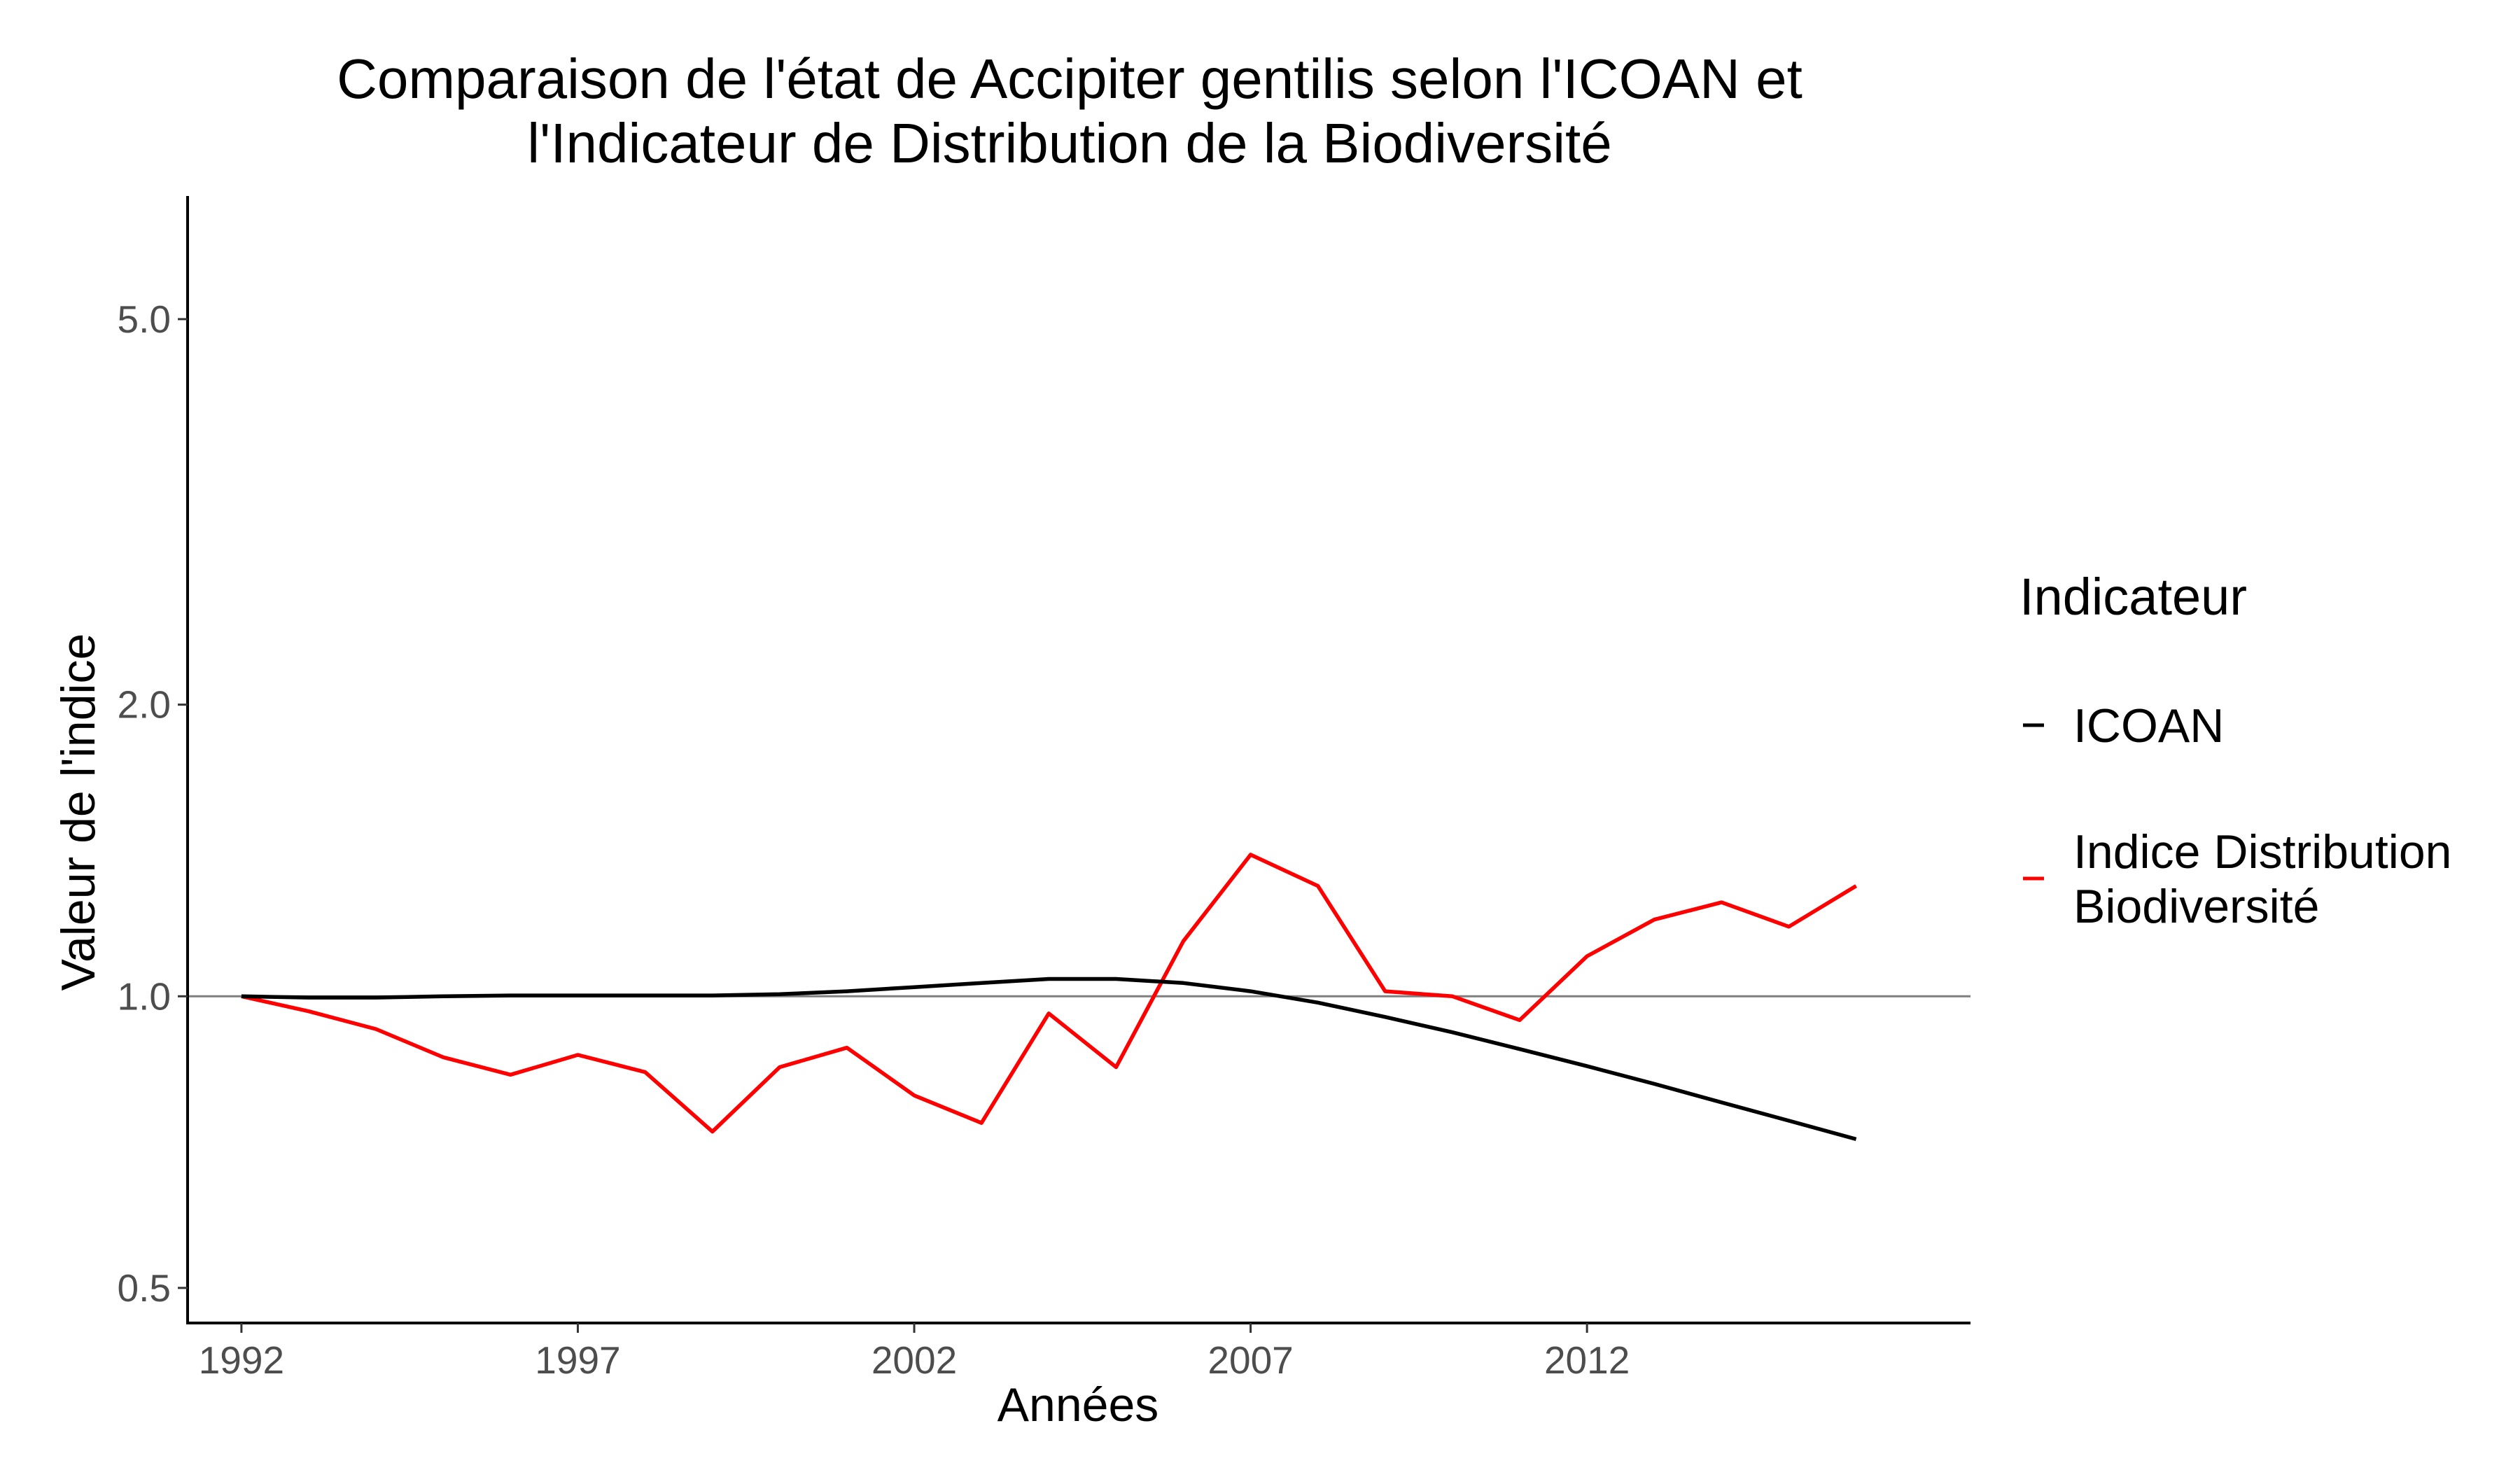 Image resolution: width=2520 pixels, height=1470 pixels. I want to click on x-tick-label: 1997, so click(577, 1360).